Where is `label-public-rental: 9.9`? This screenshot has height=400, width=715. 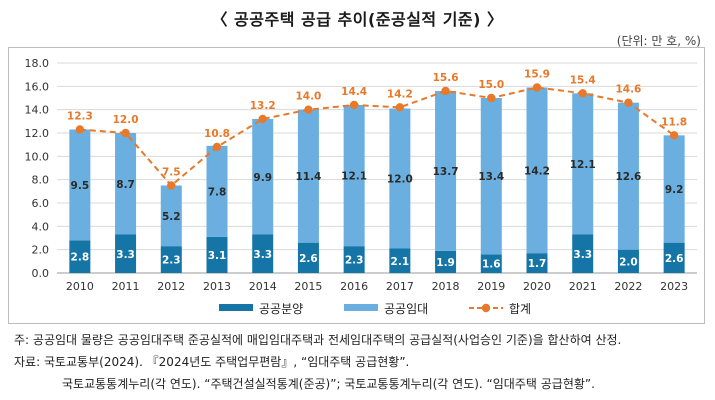 label-public-rental: 9.9 is located at coordinates (262, 178).